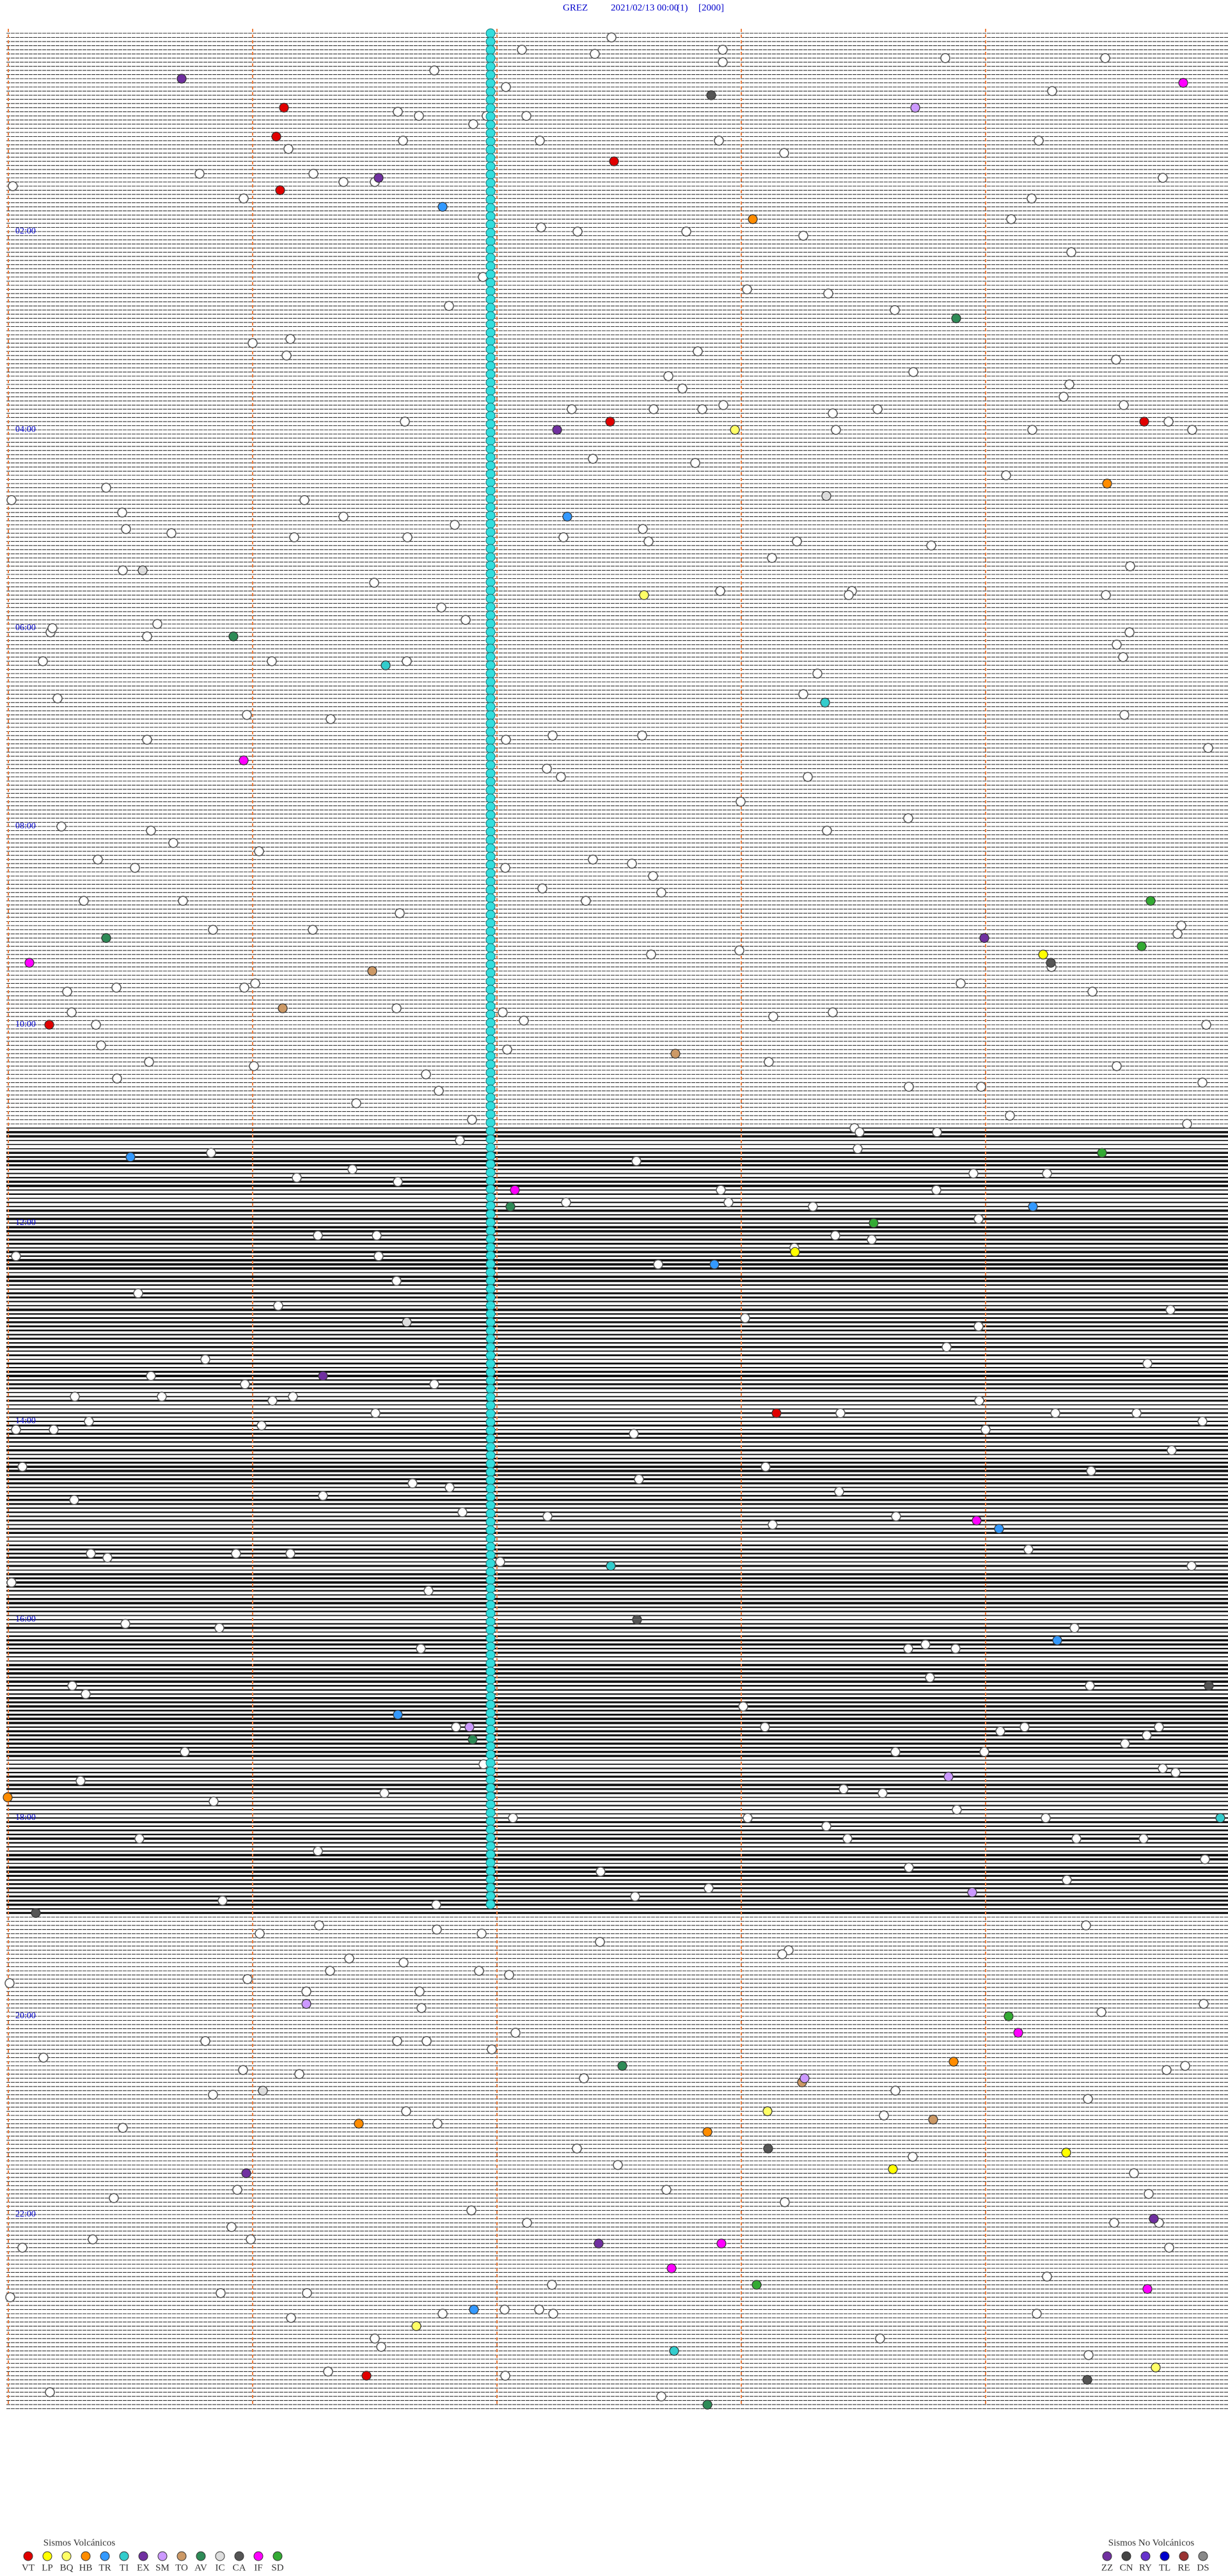  I want to click on legend-code: TR, so click(104, 2568).